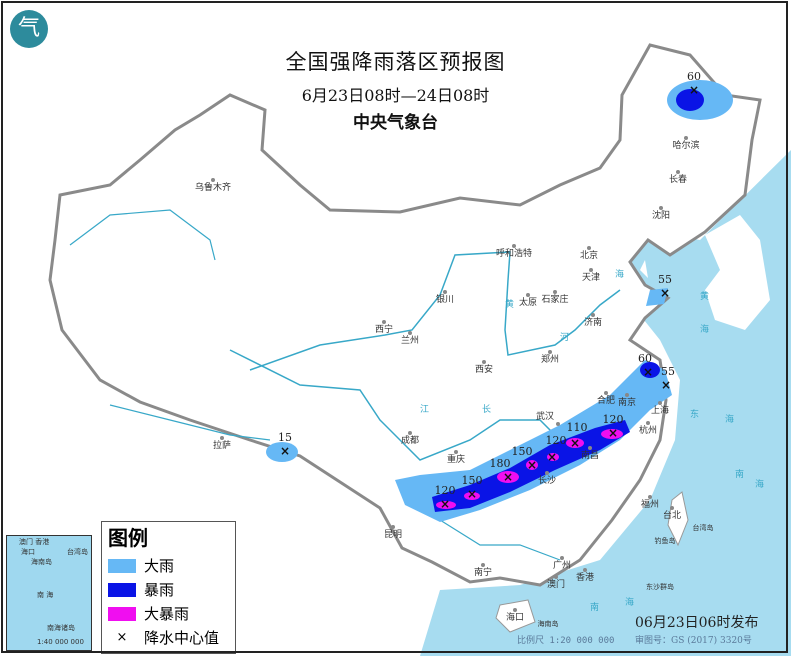  What do you see at coordinates (548, 624) in the screenshot?
I see `island-label: 海南岛` at bounding box center [548, 624].